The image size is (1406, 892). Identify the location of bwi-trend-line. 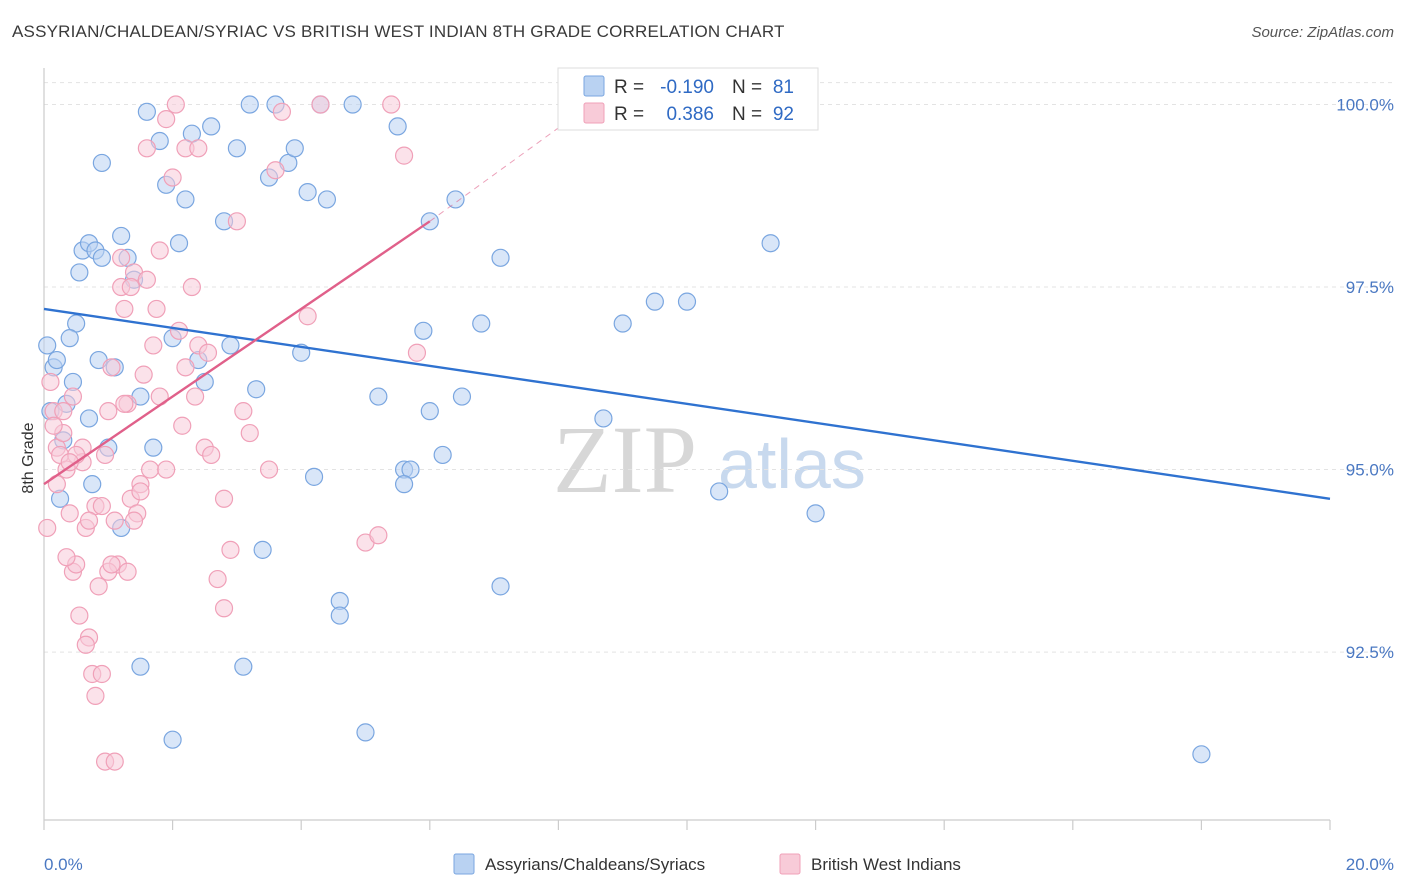
(237, 353).